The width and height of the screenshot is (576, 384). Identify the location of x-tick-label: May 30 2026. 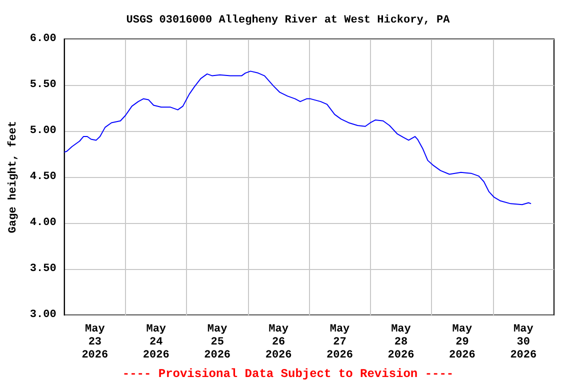
(523, 343).